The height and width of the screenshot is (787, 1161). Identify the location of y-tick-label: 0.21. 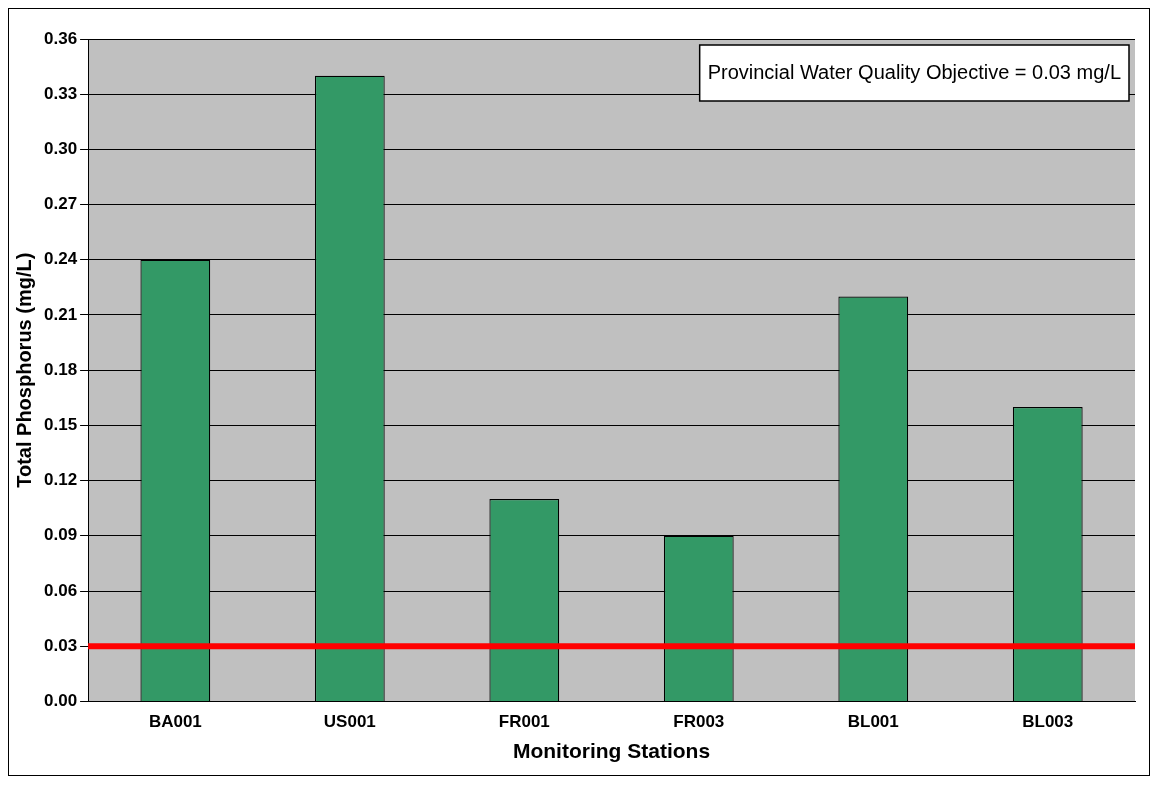
(60, 314).